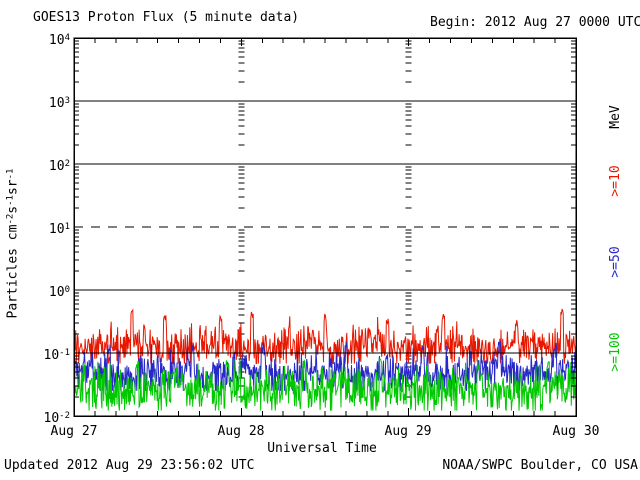  What do you see at coordinates (615, 117) in the screenshot?
I see `legend-unit-label: MeV` at bounding box center [615, 117].